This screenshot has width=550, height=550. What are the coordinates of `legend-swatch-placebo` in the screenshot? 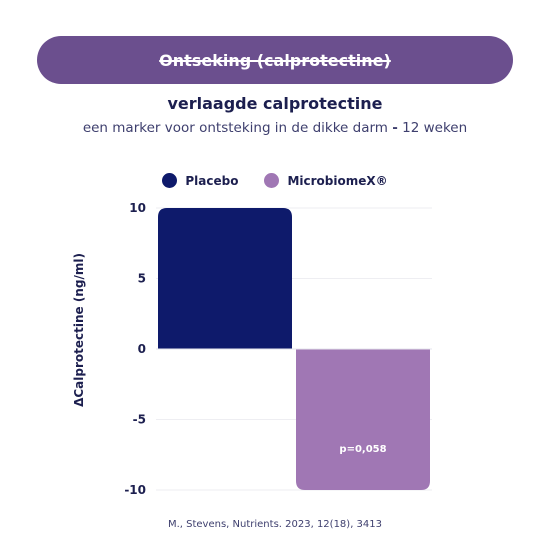 It's located at (170, 180).